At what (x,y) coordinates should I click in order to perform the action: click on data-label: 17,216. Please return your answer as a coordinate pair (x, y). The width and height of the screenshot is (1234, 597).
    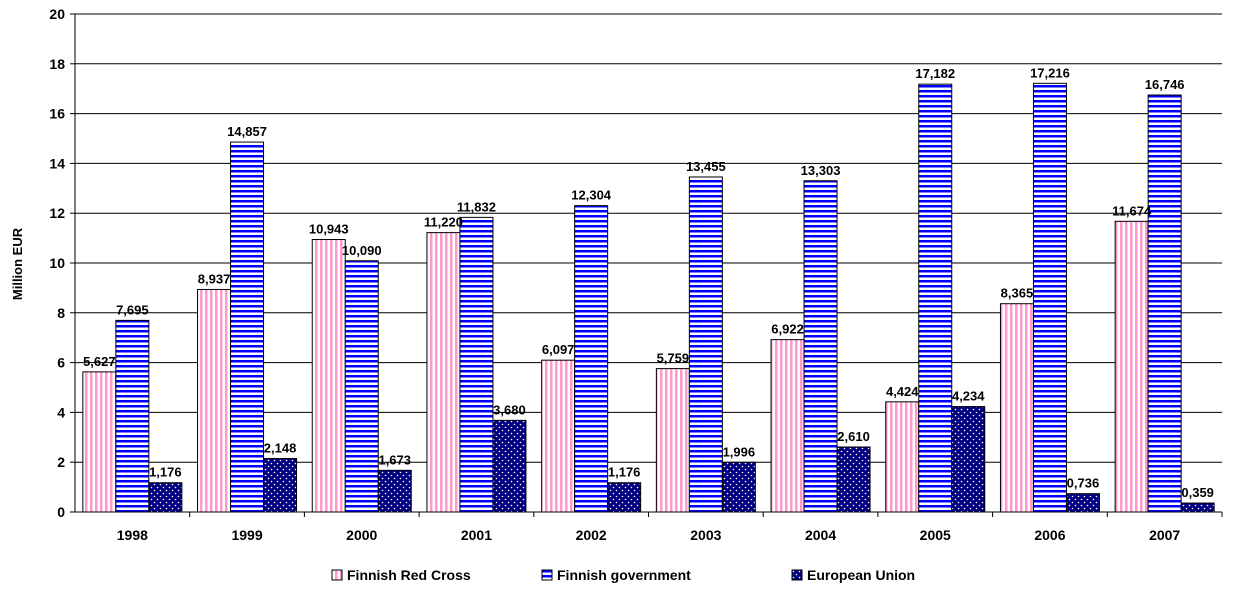
    Looking at the image, I should click on (1050, 72).